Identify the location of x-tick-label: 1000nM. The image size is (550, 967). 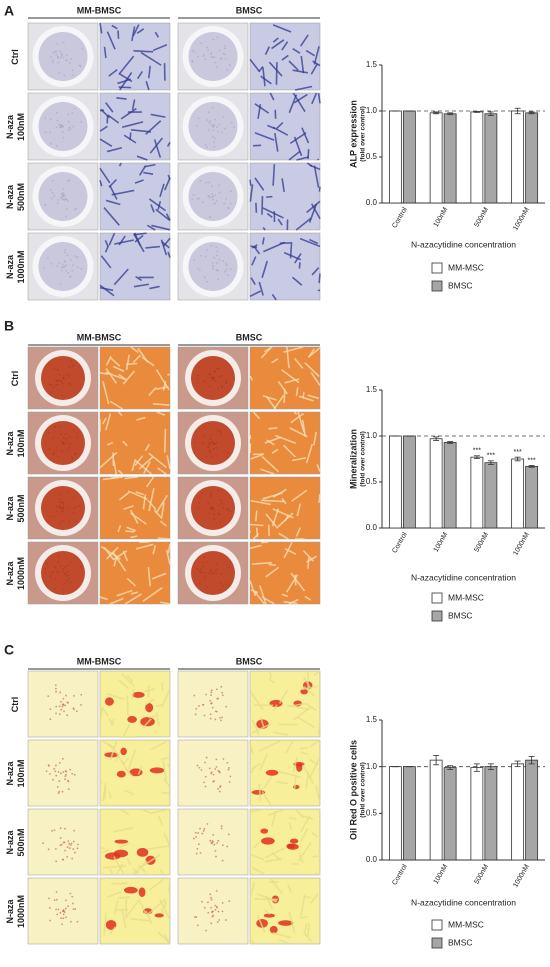
(521, 544).